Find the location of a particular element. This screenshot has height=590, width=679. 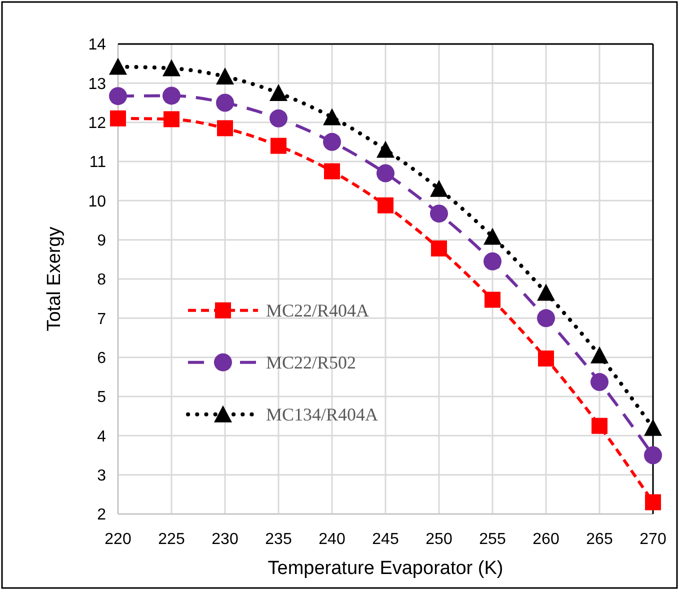

y-axis-title: Total Exergy is located at coordinates (54, 279).